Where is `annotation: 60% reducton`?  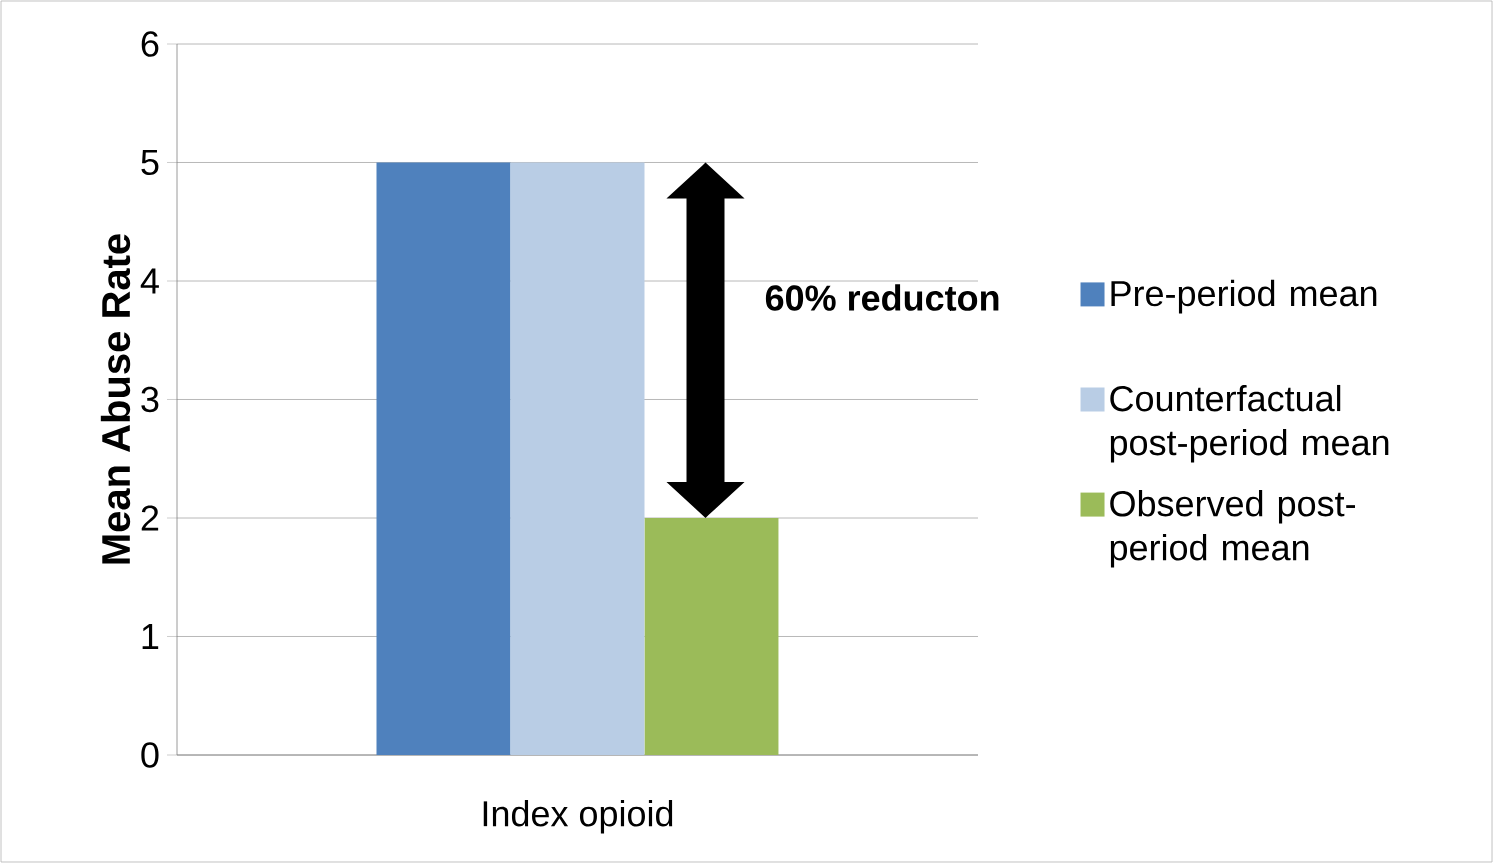
annotation: 60% reducton is located at coordinates (882, 297).